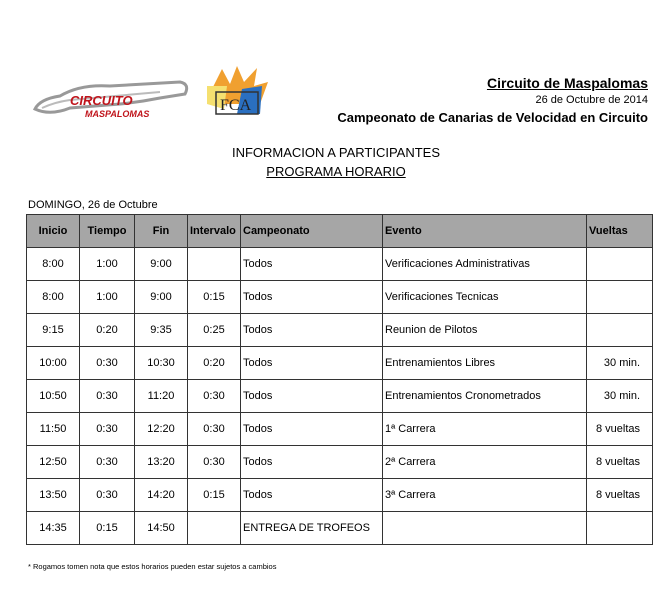  What do you see at coordinates (107, 231) in the screenshot?
I see `col-tiempo: Tiempo` at bounding box center [107, 231].